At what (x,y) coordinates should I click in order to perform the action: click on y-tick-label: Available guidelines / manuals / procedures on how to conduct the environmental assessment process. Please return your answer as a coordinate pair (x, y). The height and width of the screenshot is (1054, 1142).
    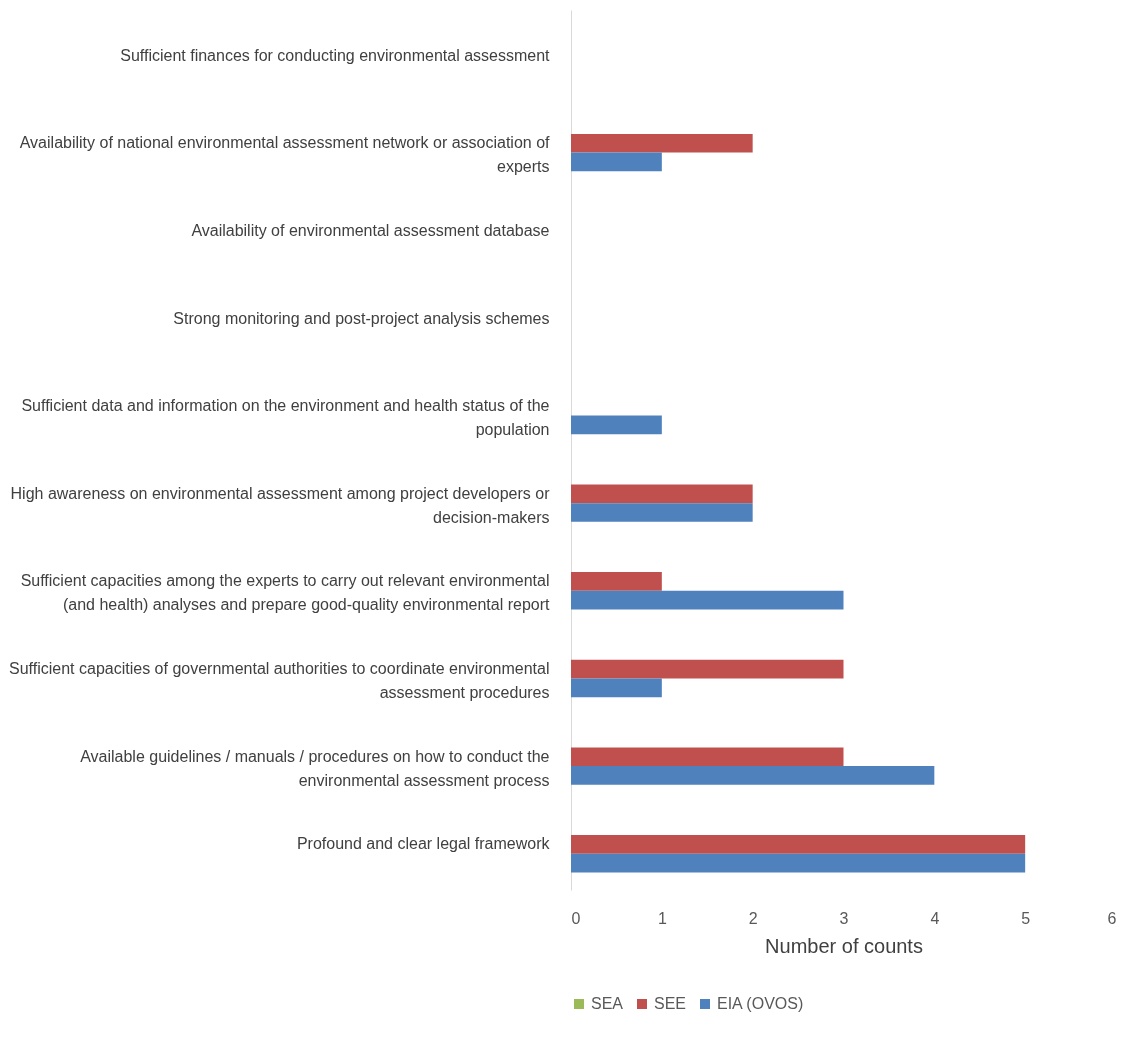
    Looking at the image, I should click on (315, 768).